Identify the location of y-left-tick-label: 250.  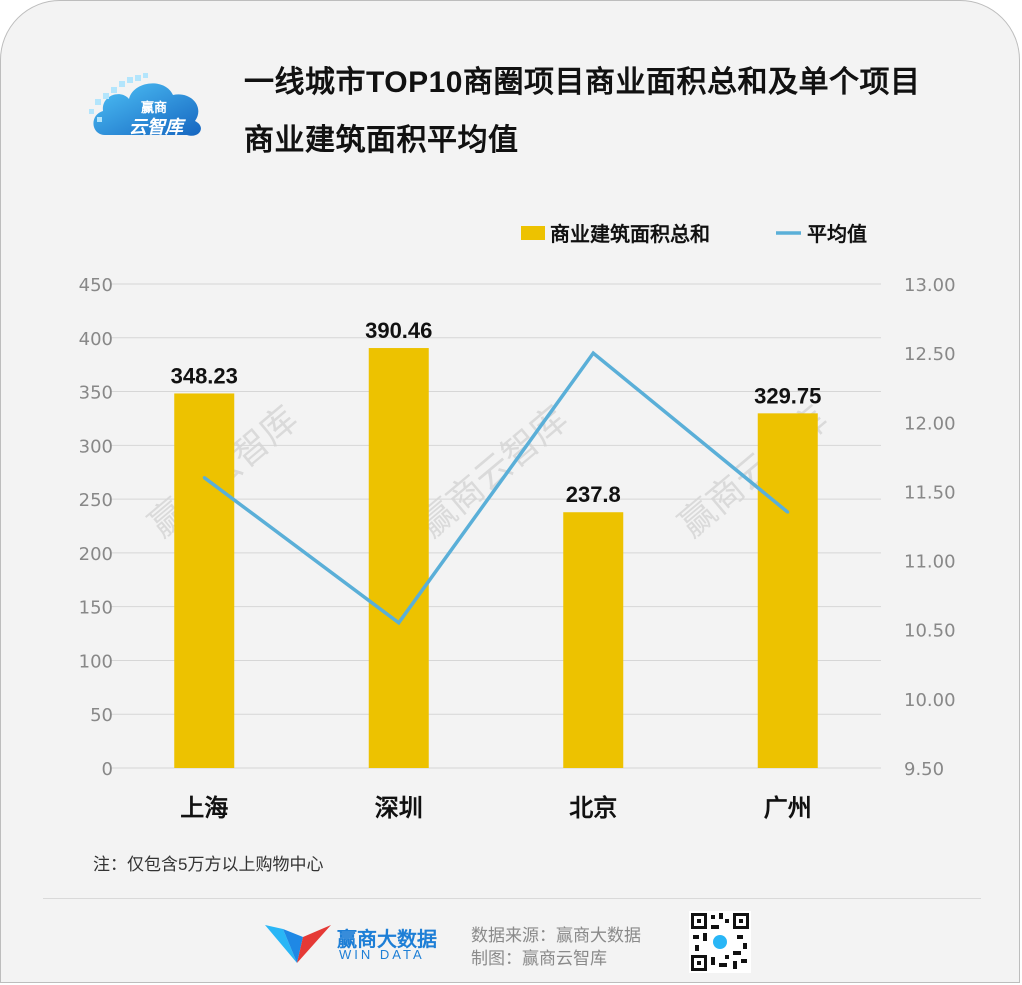
(96, 500).